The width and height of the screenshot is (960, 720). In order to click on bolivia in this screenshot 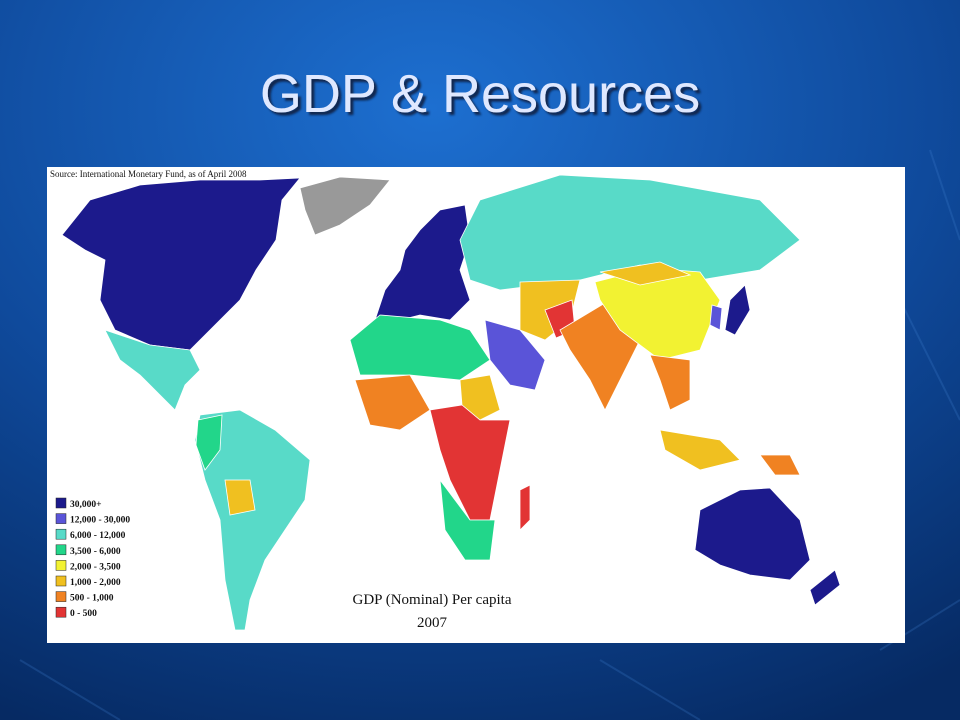, I will do `click(240, 497)`.